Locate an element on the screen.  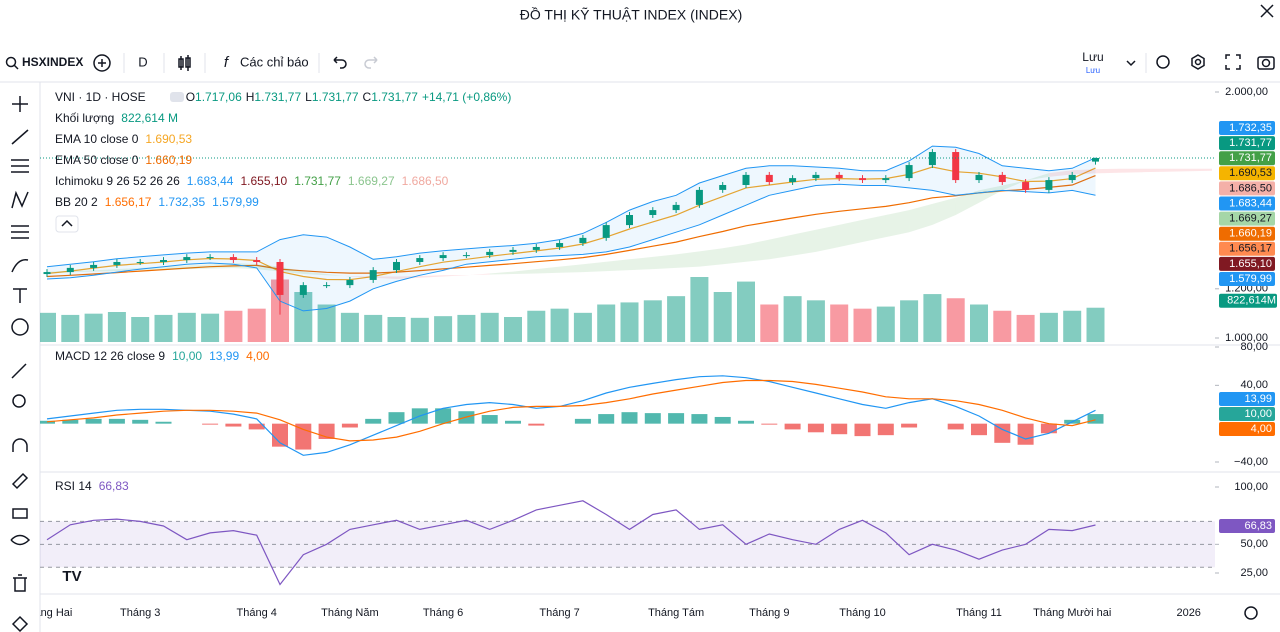
search-icon is located at coordinates (11, 62).